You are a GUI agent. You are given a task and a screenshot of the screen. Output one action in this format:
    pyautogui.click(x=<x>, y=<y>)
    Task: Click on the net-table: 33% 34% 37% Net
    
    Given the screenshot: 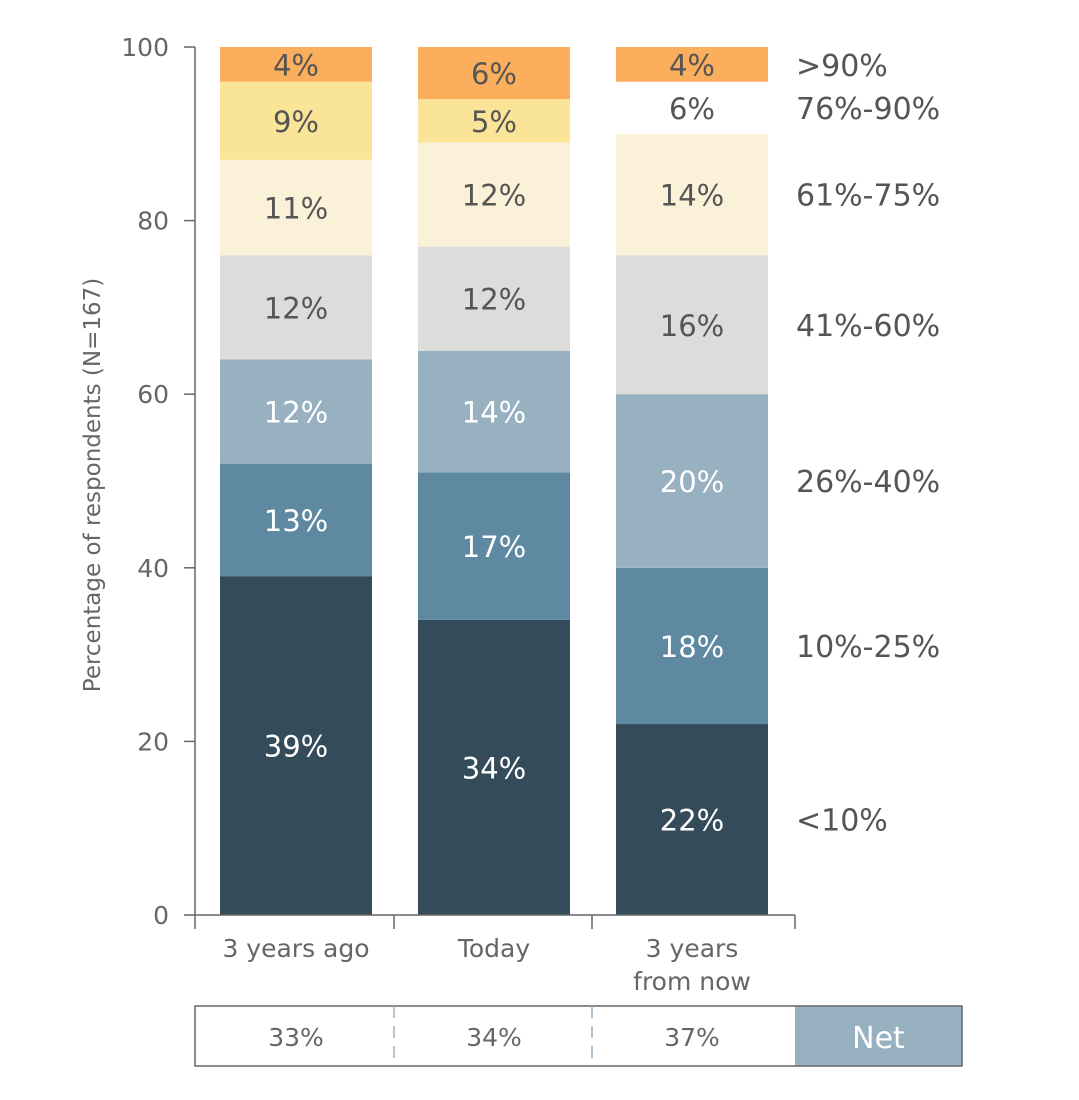 What is the action you would take?
    pyautogui.click(x=578, y=1036)
    